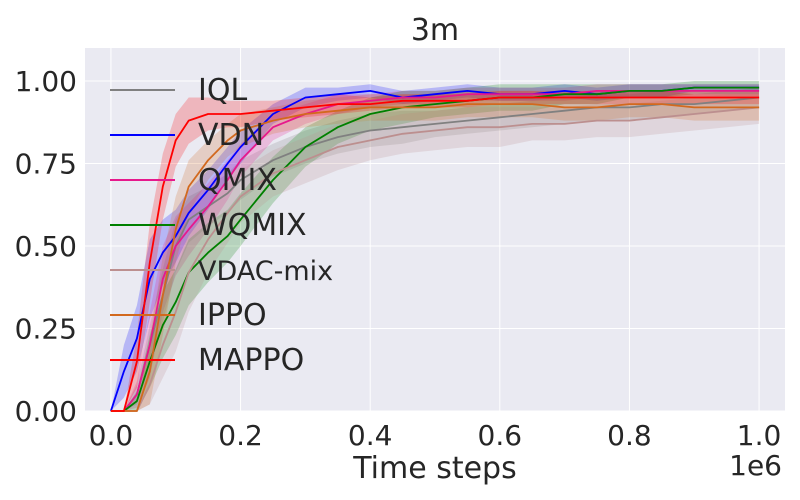 The height and width of the screenshot is (500, 800). Describe the element at coordinates (629, 435) in the screenshot. I see `x-tick-label: 0.8` at that location.